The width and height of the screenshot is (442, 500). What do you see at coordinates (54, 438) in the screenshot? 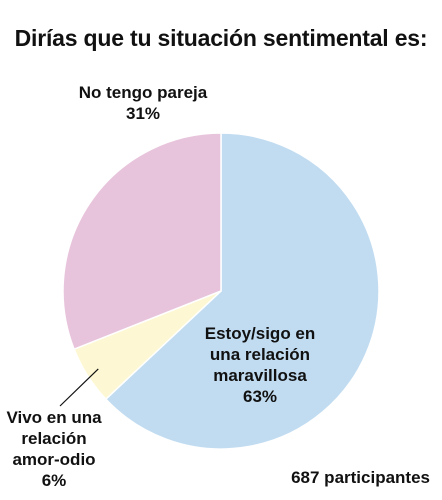
I see `slice-label-line: relación` at bounding box center [54, 438].